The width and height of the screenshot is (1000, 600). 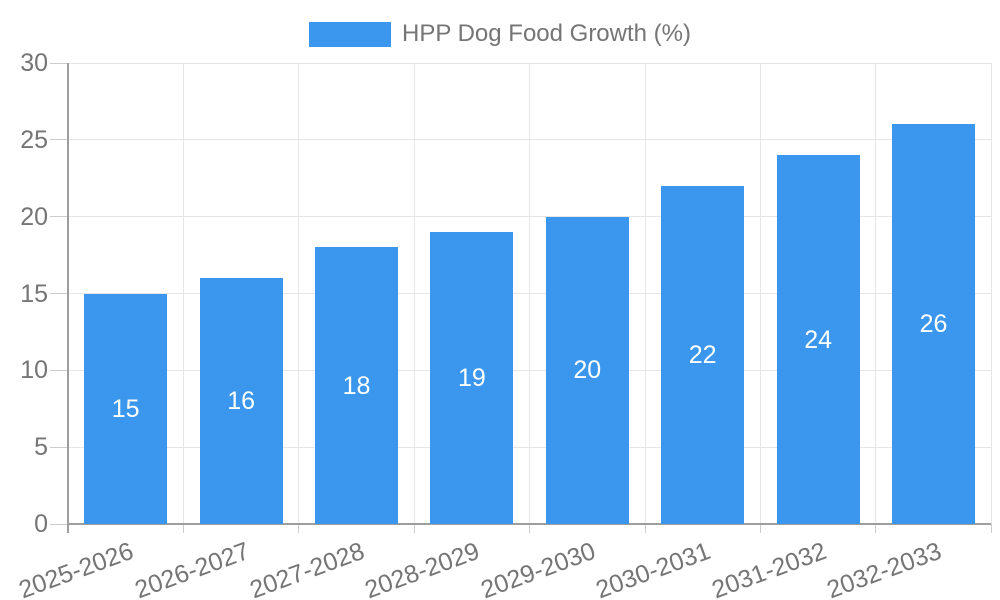 I want to click on y-axis-tick-label: 20, so click(x=34, y=216).